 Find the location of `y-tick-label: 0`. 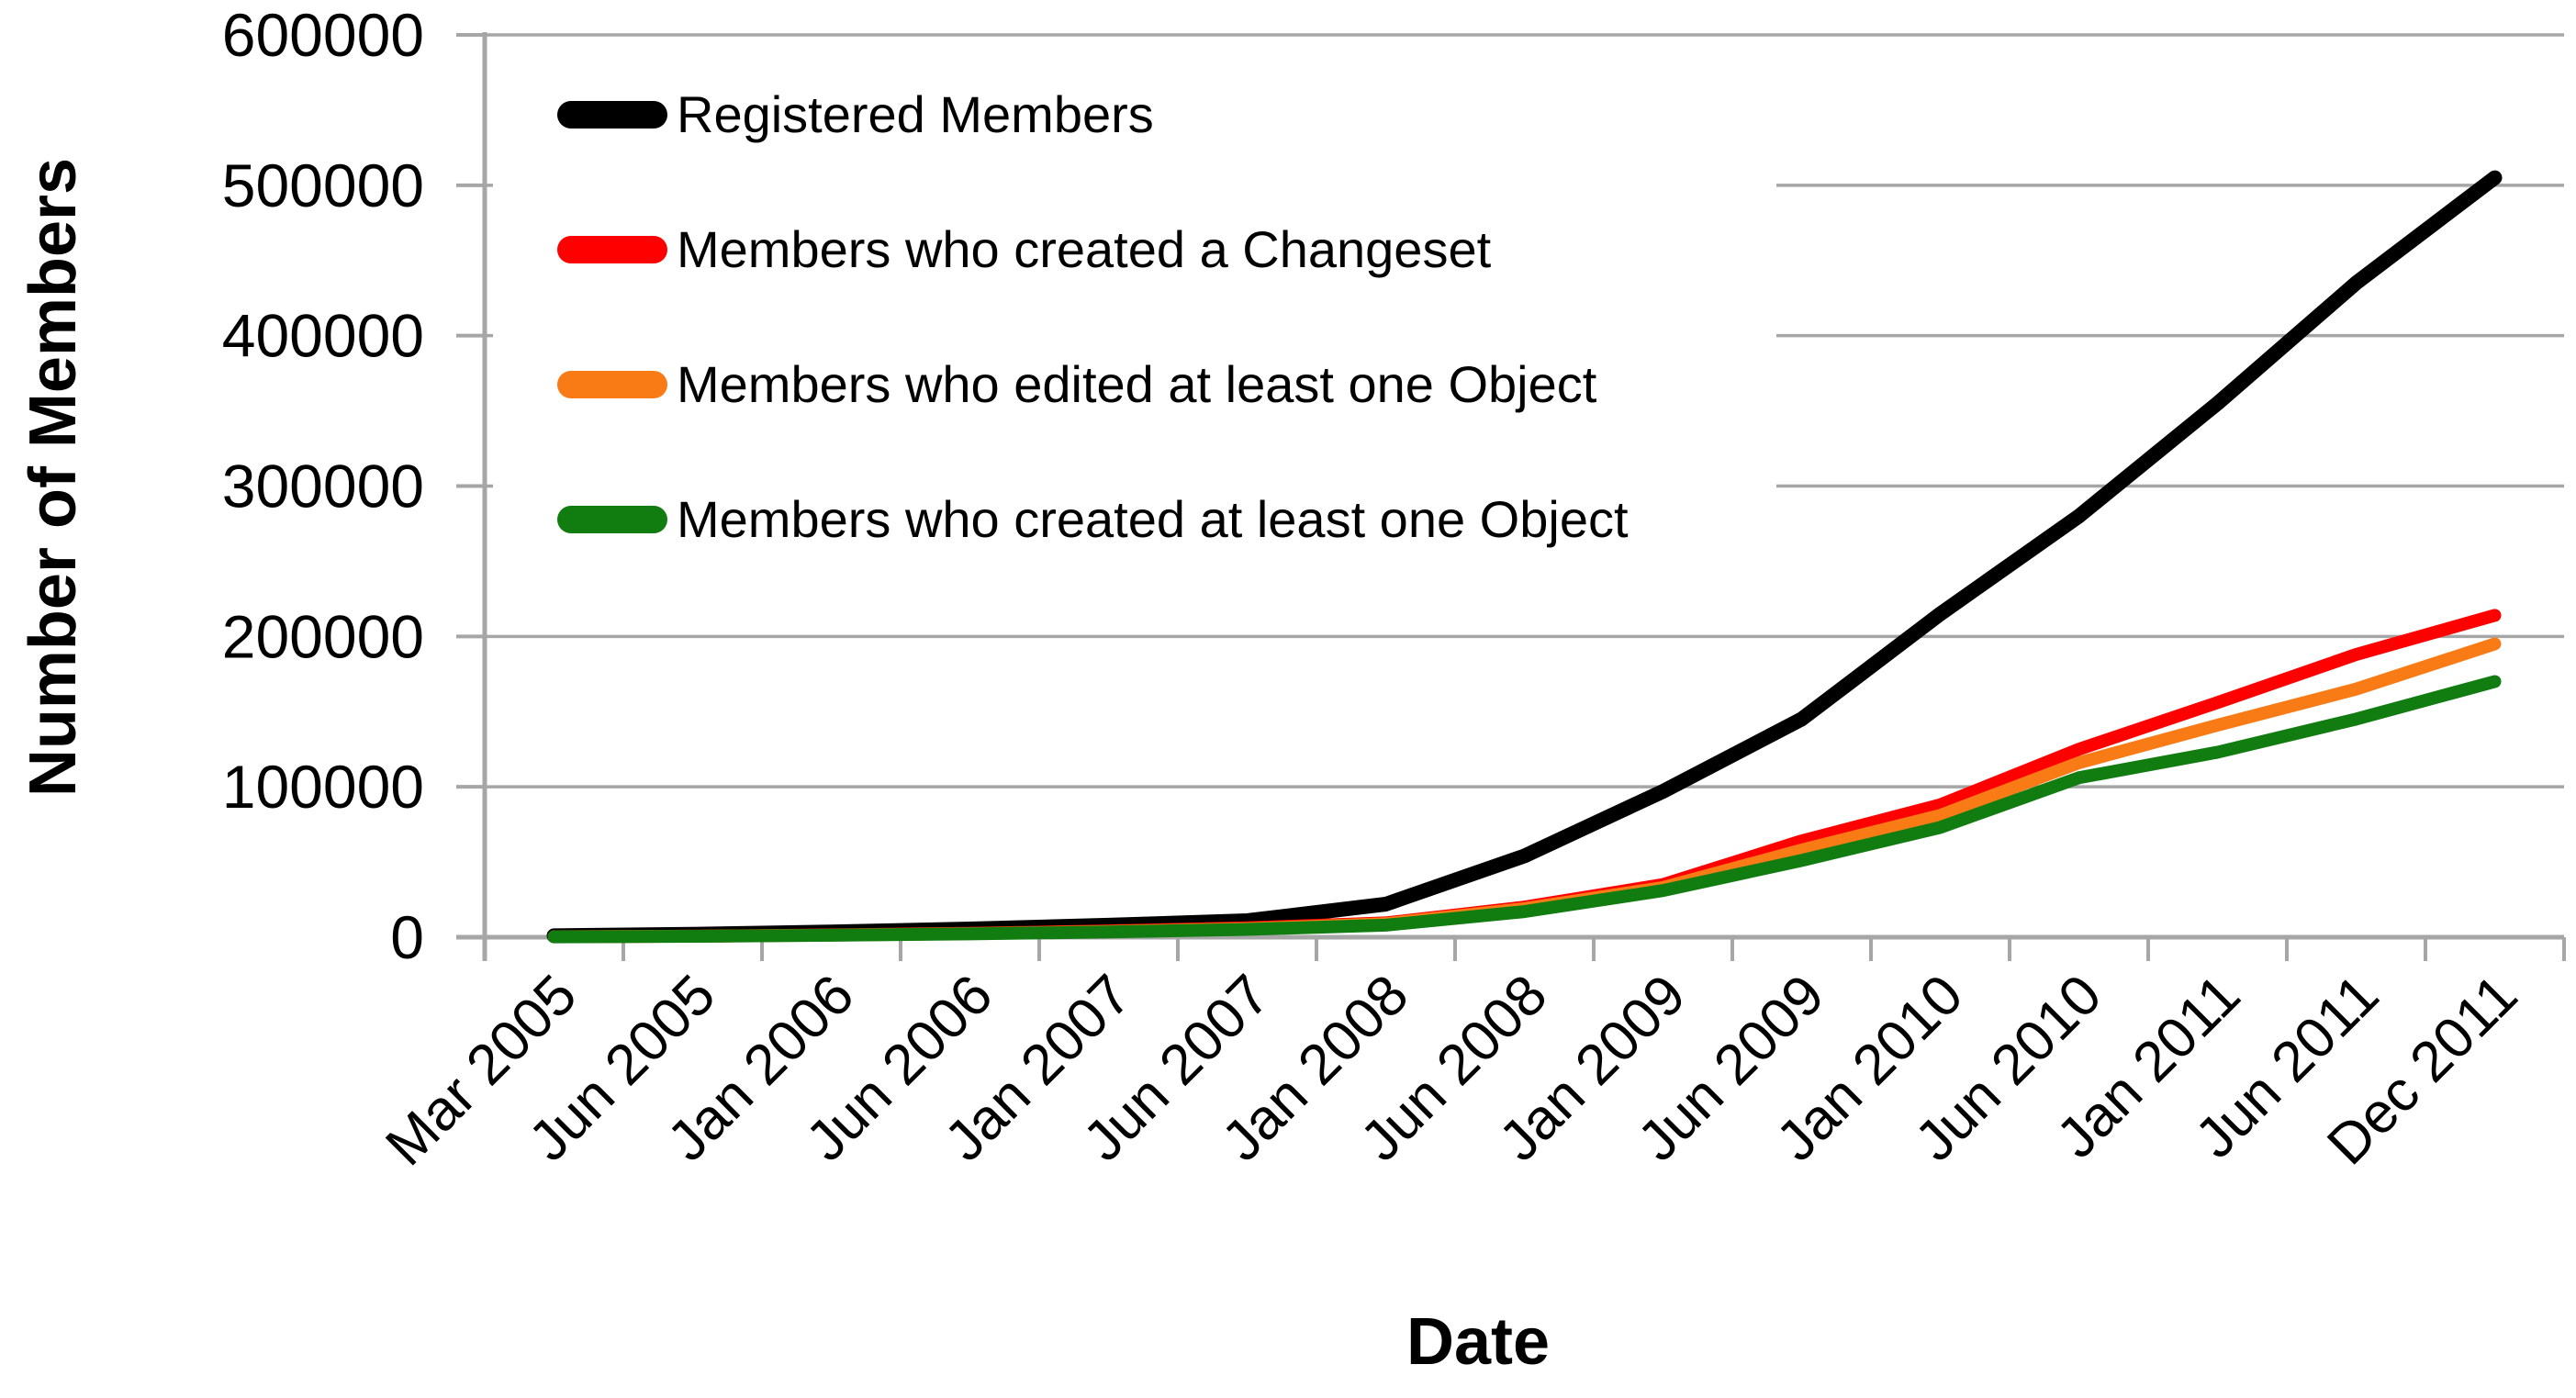

y-tick-label: 0 is located at coordinates (407, 937).